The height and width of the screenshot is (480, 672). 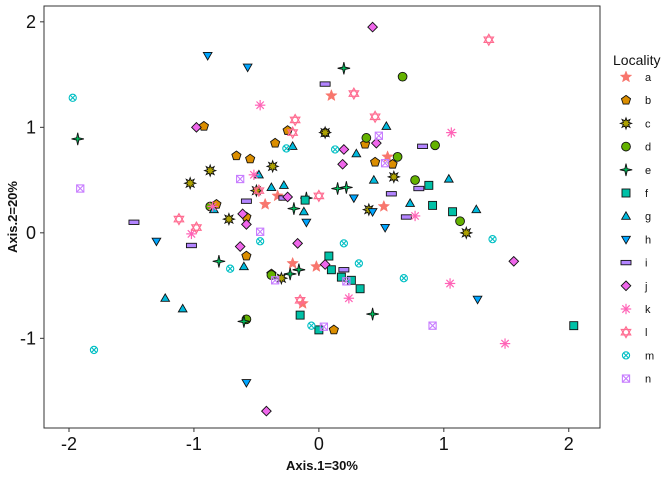 I want to click on y-axis-title: Axis.2=20%, so click(x=12, y=217).